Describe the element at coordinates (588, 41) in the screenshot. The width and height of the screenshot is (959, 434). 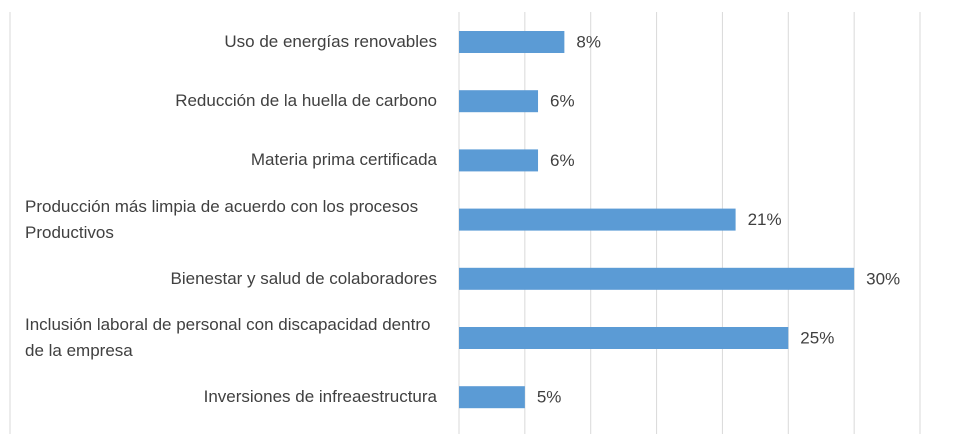
I see `data-label: 8%` at that location.